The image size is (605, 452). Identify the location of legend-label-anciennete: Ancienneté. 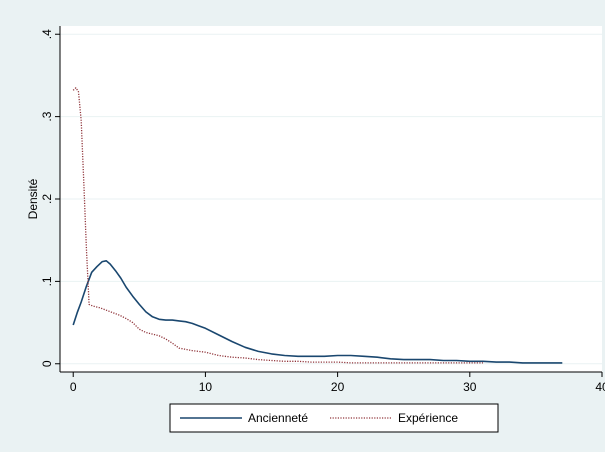
(278, 418).